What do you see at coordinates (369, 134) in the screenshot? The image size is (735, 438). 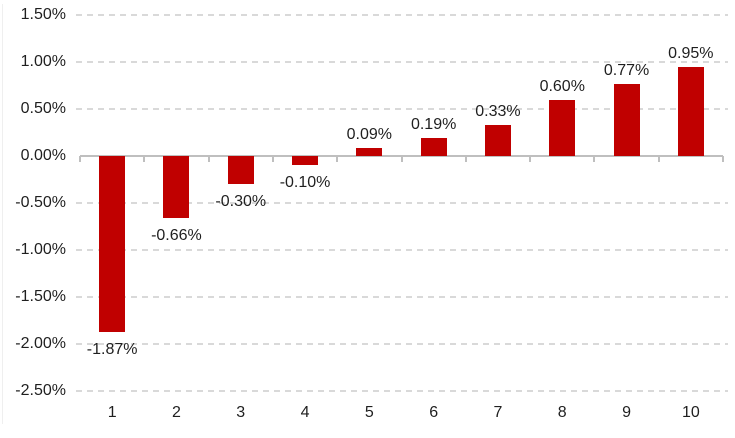 I see `data-label: 0.09%` at bounding box center [369, 134].